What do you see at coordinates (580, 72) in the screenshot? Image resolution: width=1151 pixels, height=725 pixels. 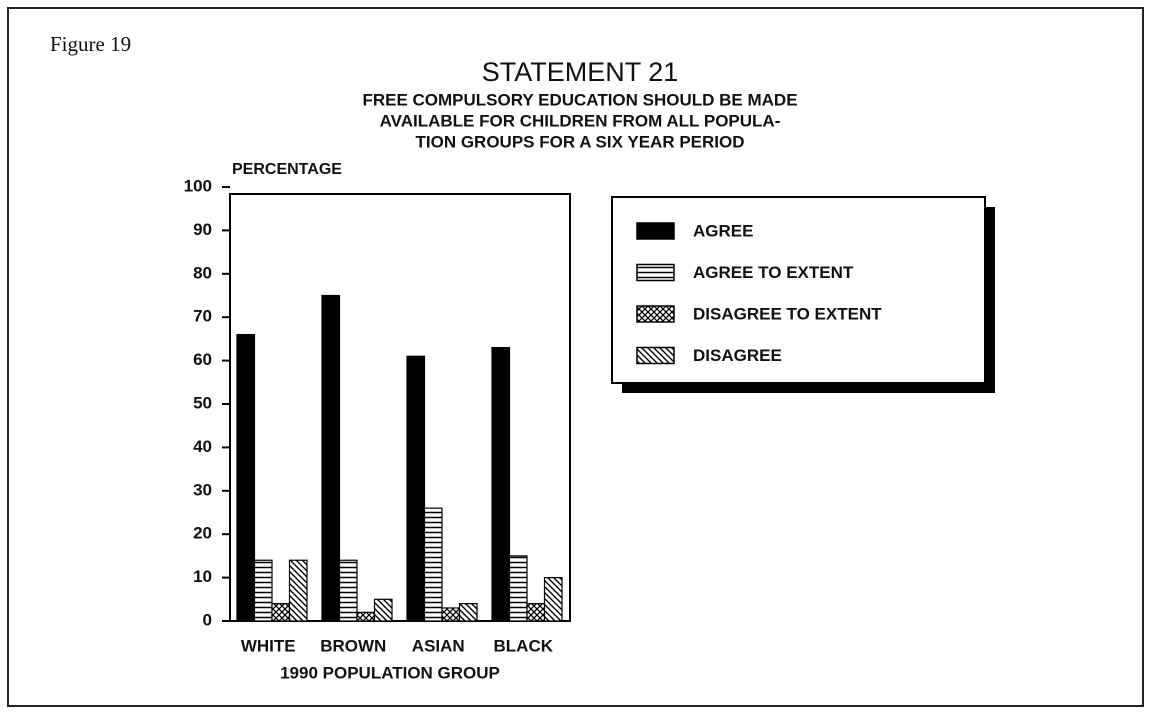 I see `chart-title: STATEMENT 21` at bounding box center [580, 72].